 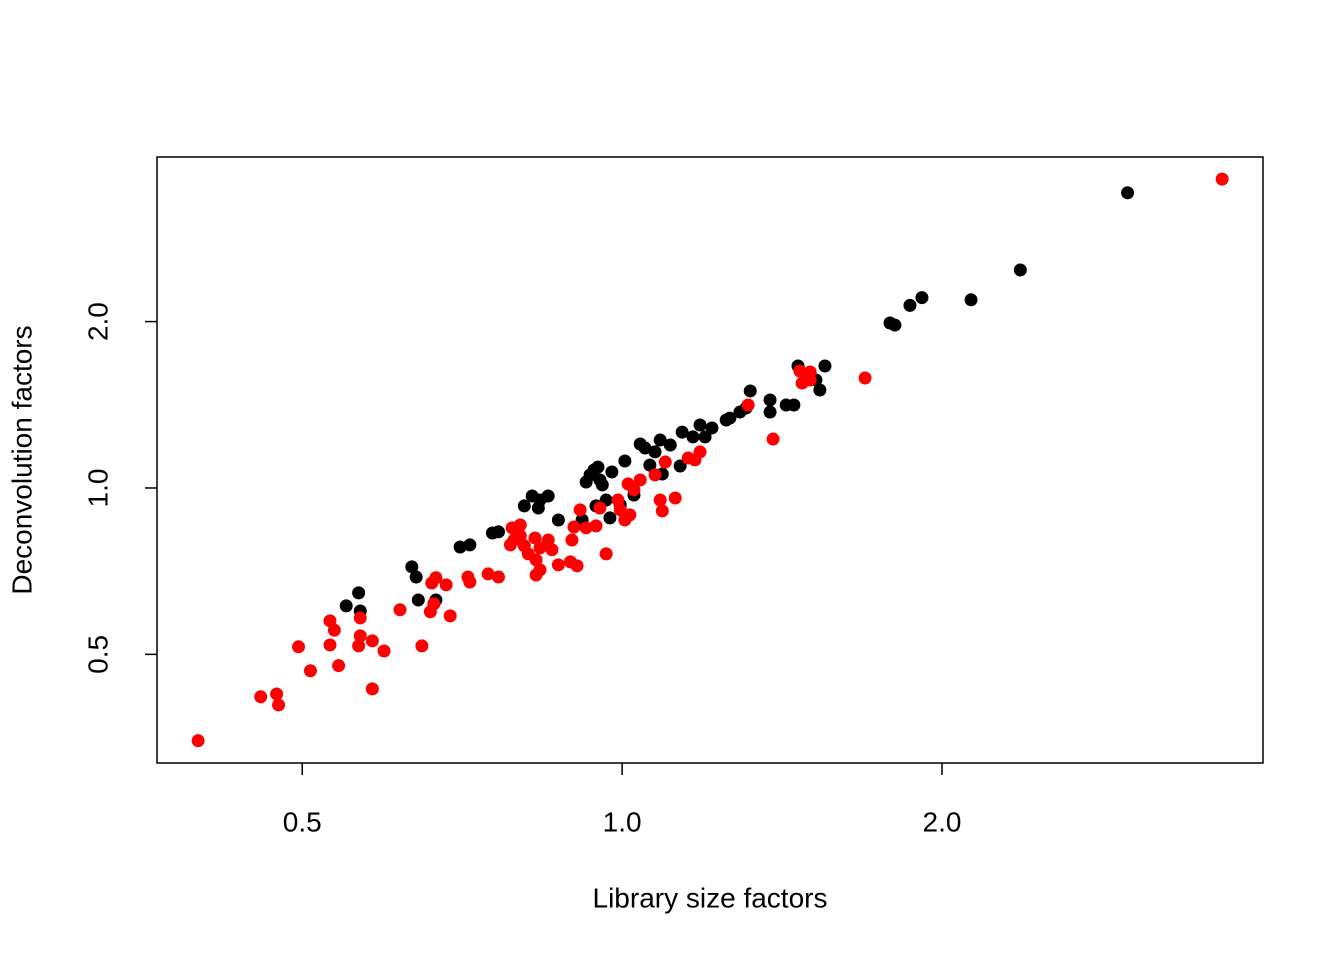 What do you see at coordinates (942, 821) in the screenshot?
I see `x-tick-label: 2.0` at bounding box center [942, 821].